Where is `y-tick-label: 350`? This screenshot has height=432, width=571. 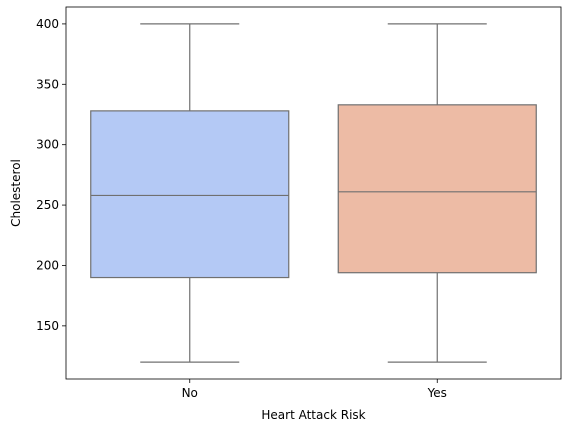
y-tick-label: 350 is located at coordinates (47, 84).